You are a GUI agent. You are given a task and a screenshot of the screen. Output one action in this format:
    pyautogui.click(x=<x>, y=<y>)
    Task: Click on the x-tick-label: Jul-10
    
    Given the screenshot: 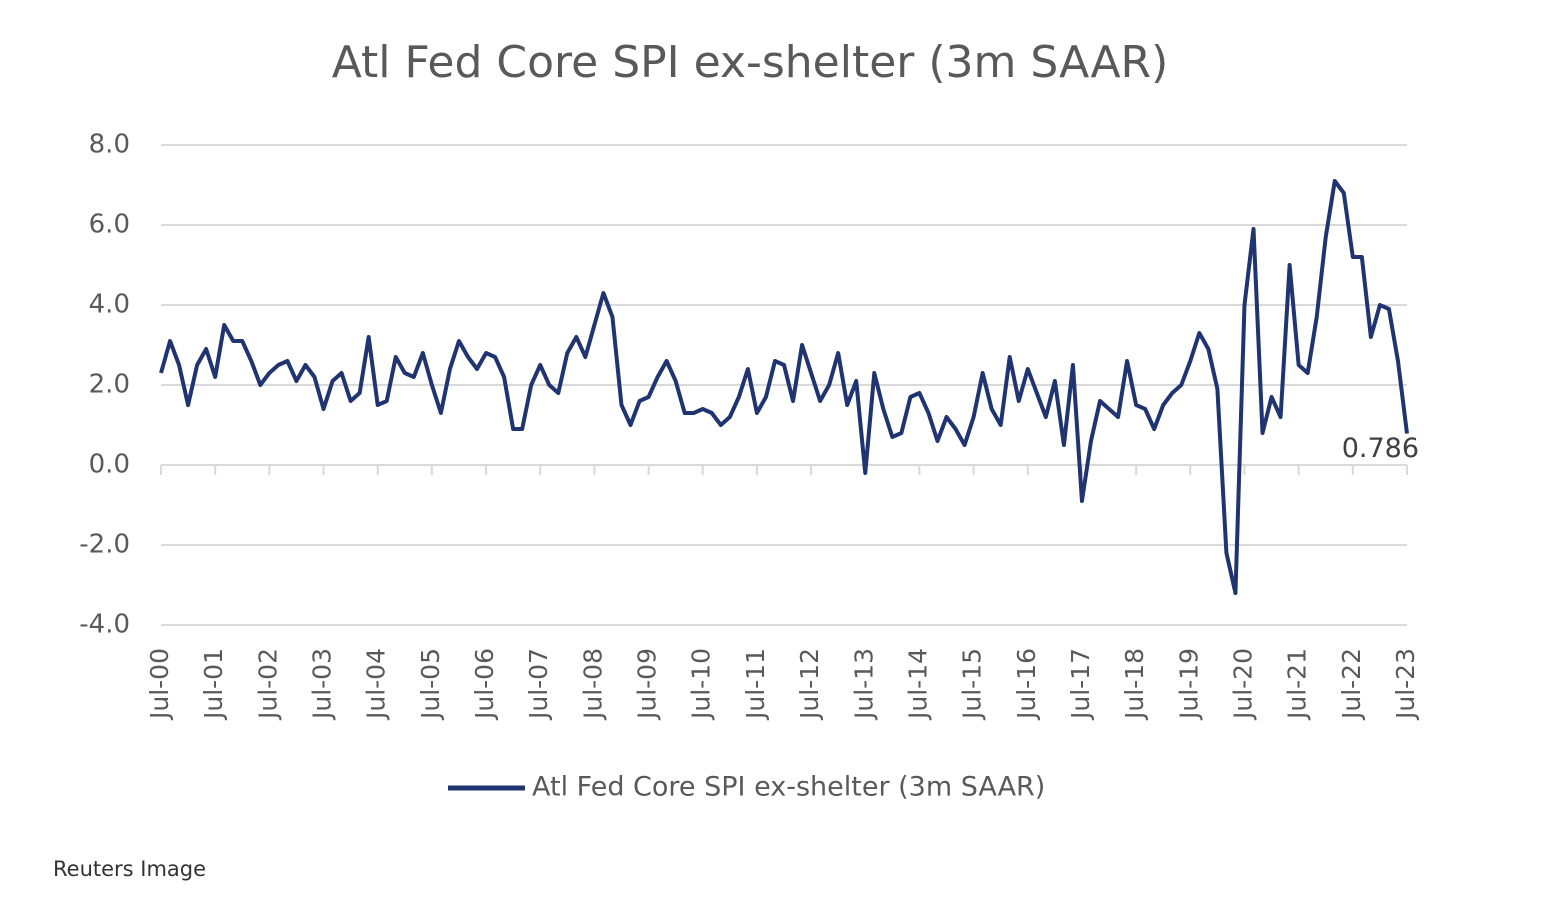 What is the action you would take?
    pyautogui.click(x=701, y=684)
    